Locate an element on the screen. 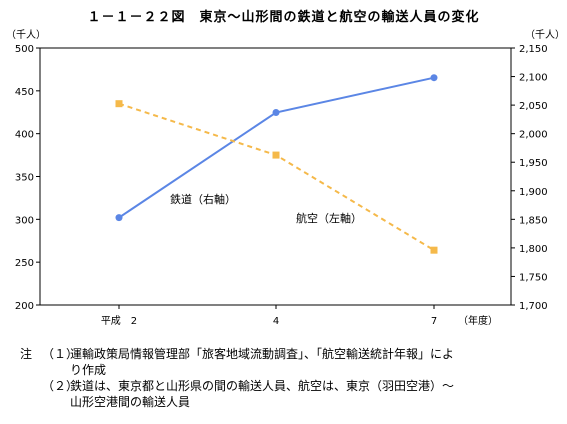 The image size is (567, 424). note-1-line-1: 運輸政策局情報管理部「旅客地域流動調査」、「航空輸送統計年報」によ is located at coordinates (262, 354).